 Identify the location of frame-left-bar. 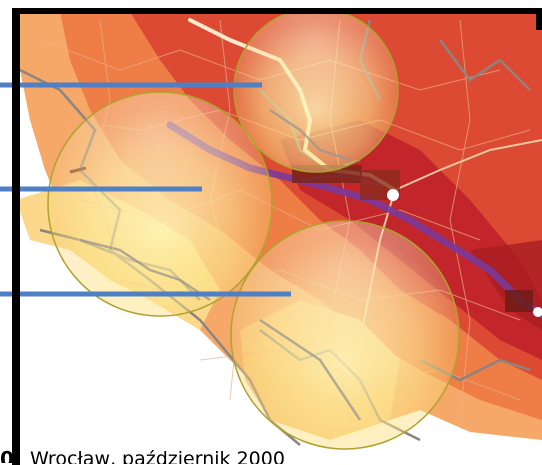
(16, 238).